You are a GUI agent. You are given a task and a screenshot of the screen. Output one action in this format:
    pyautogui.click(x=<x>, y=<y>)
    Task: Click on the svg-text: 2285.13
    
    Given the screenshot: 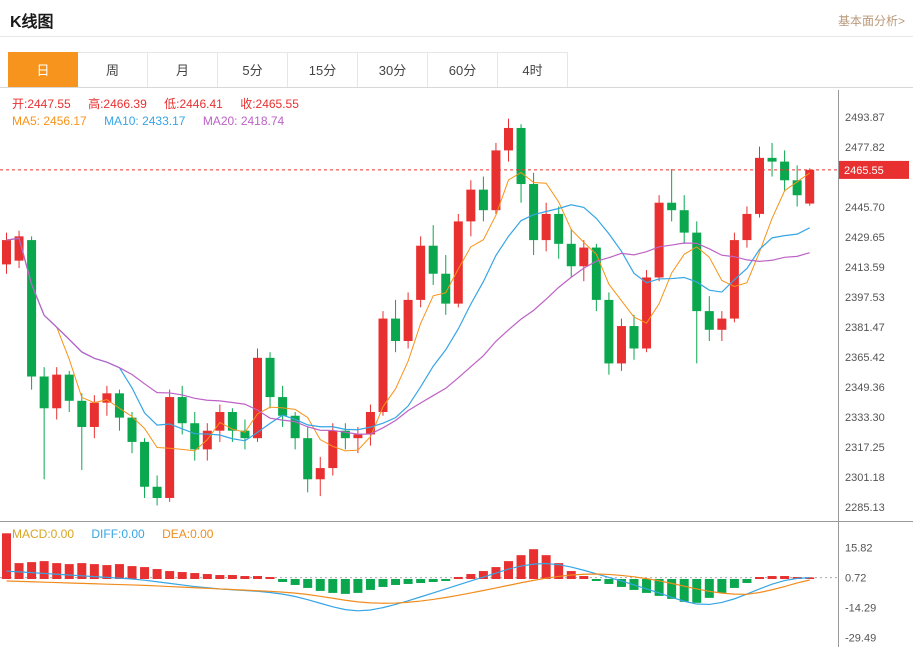 What is the action you would take?
    pyautogui.click(x=865, y=508)
    